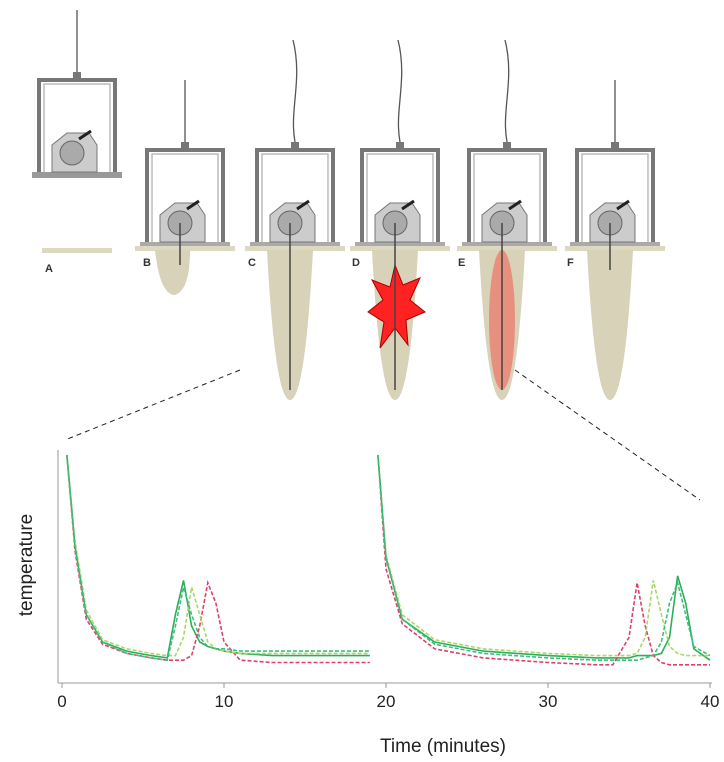 The image size is (724, 762). Describe the element at coordinates (356, 263) in the screenshot. I see `panel-label: D` at that location.